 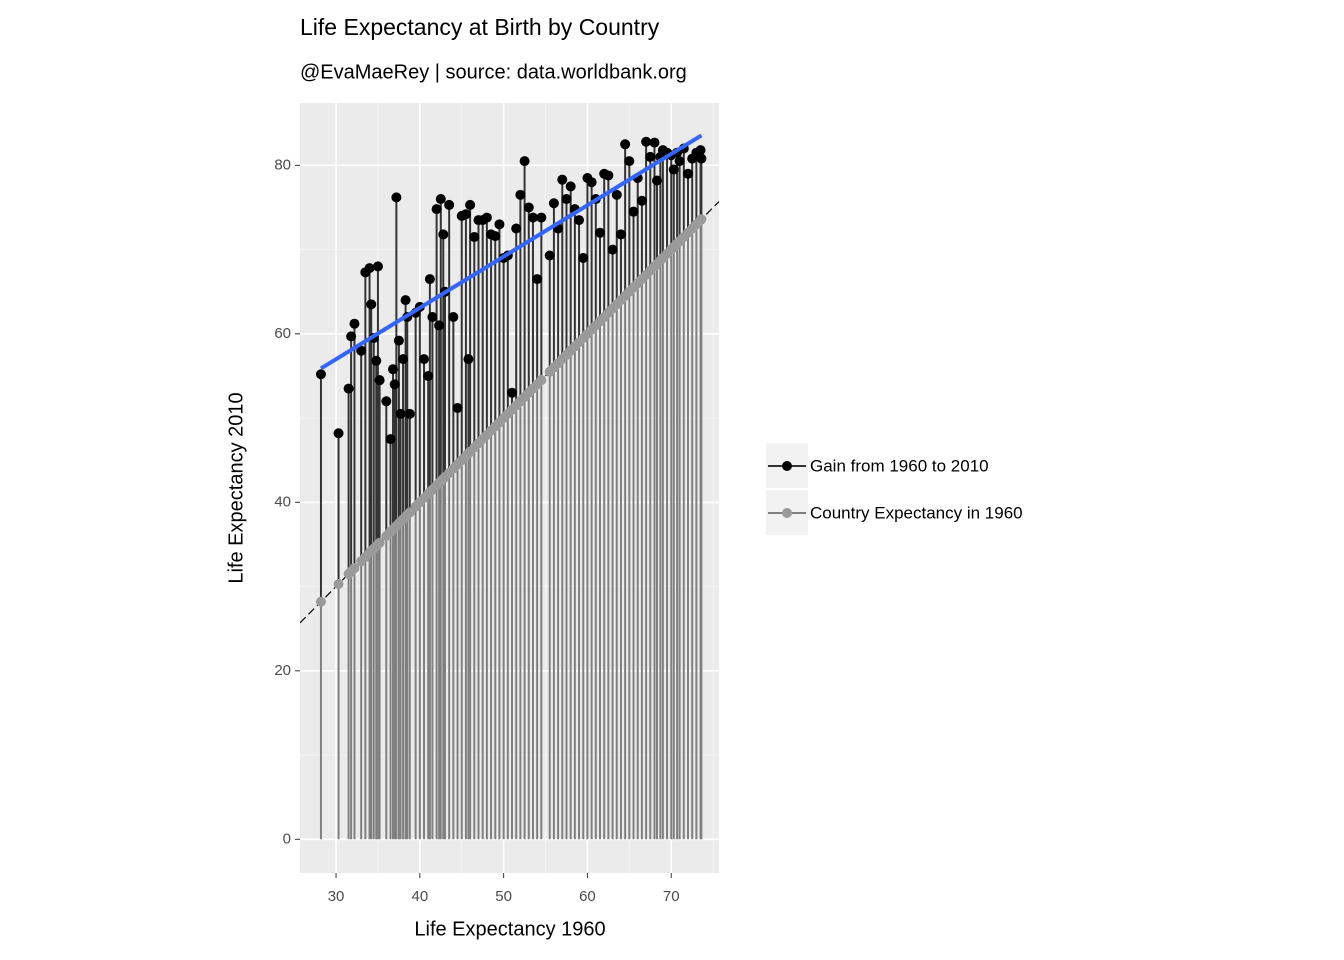 What do you see at coordinates (511, 252) in the screenshot?
I see `trend-line` at bounding box center [511, 252].